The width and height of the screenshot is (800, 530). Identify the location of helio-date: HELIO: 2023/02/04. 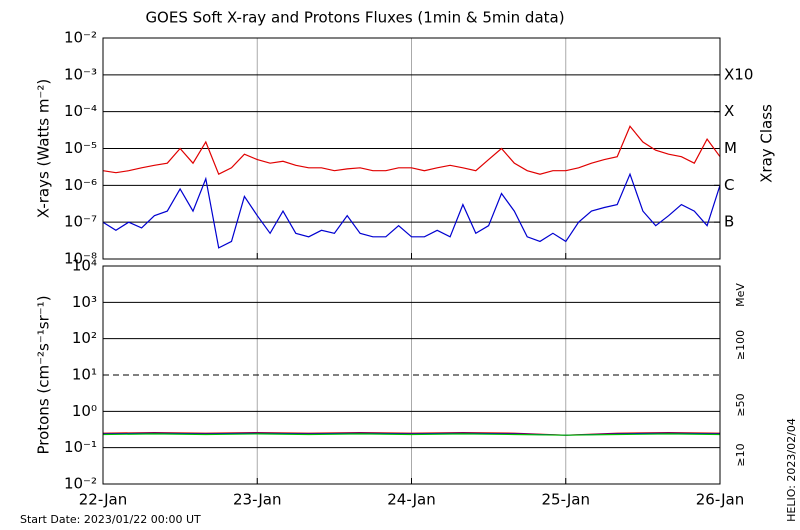
(791, 470).